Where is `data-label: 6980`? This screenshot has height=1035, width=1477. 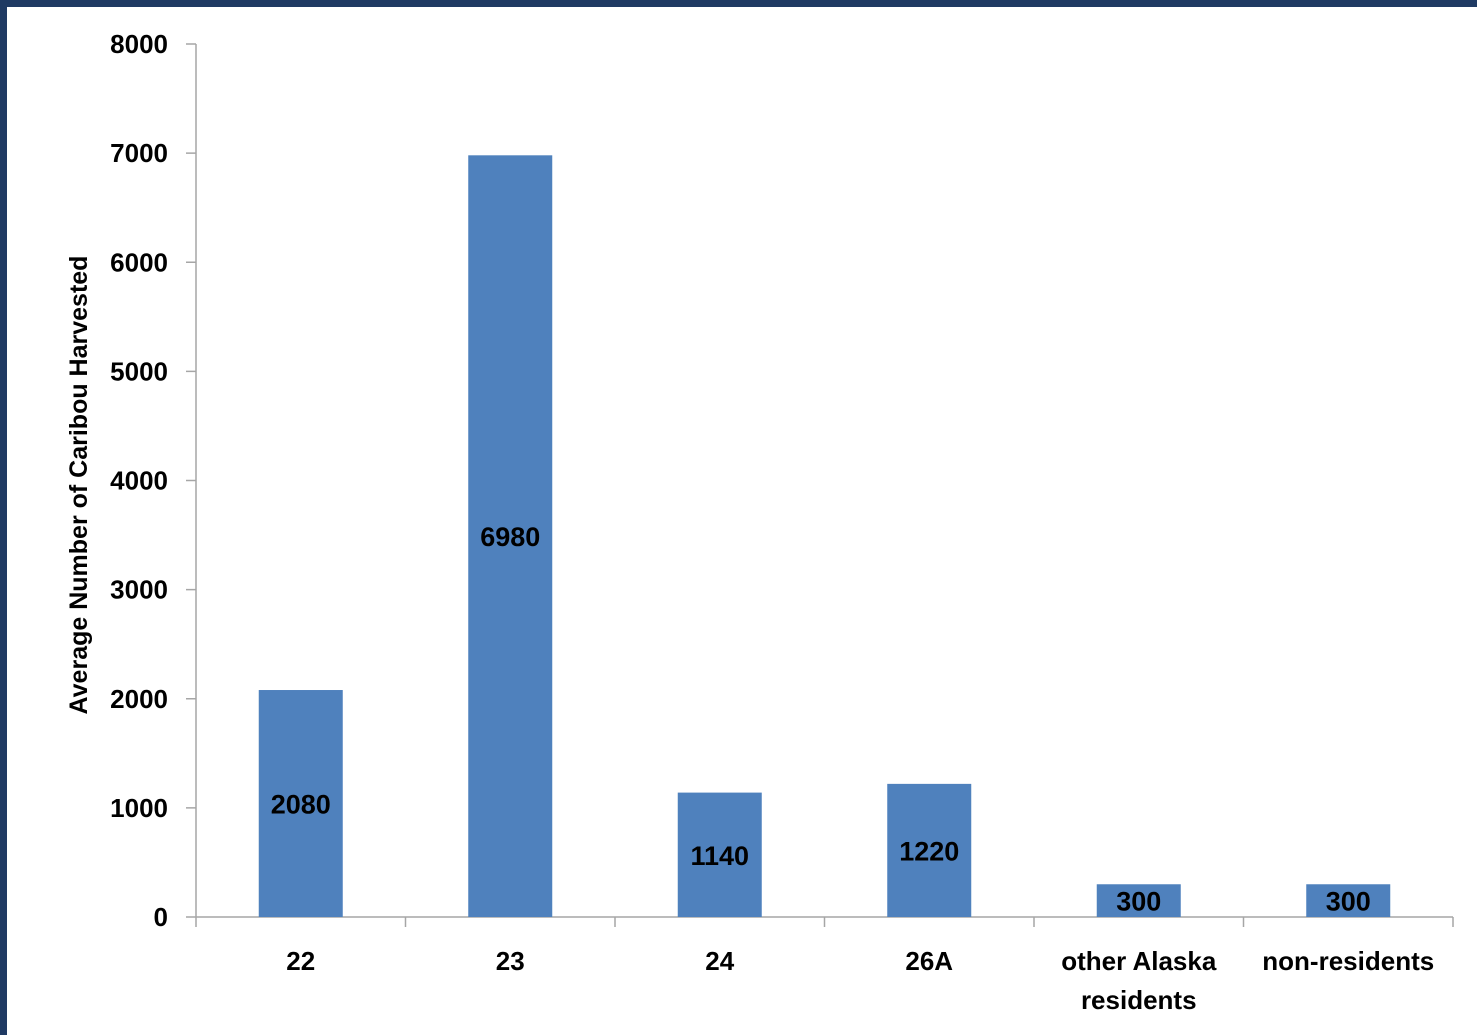 data-label: 6980 is located at coordinates (510, 537).